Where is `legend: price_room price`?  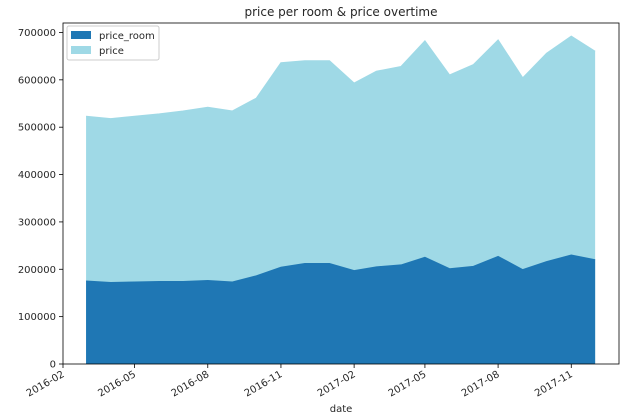 legend: price_room price is located at coordinates (113, 43).